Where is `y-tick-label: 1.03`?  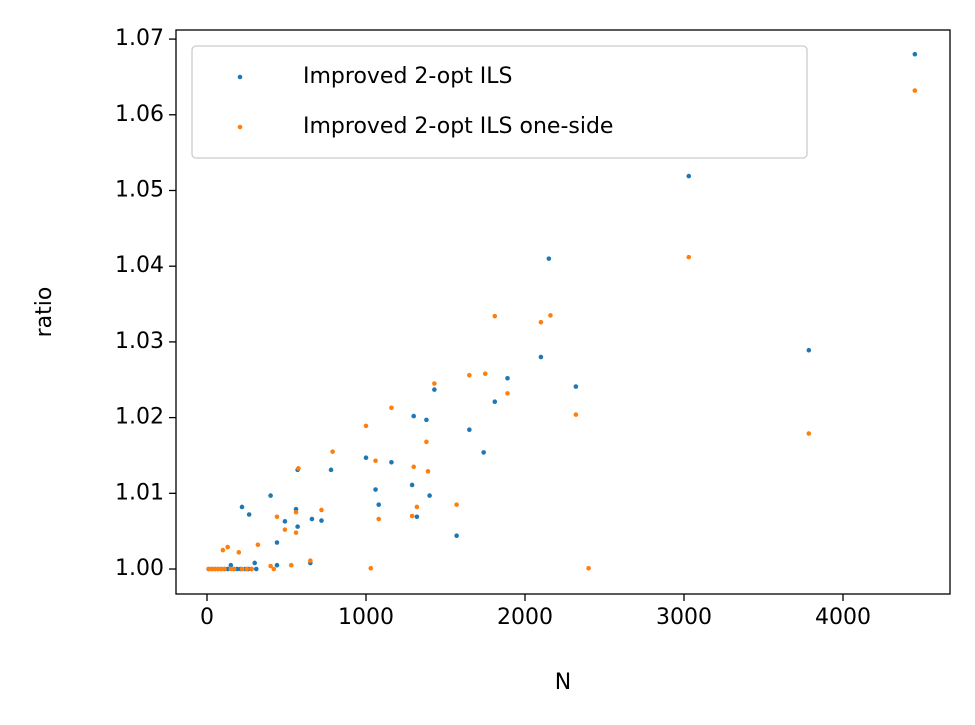
y-tick-label: 1.03 is located at coordinates (139, 341).